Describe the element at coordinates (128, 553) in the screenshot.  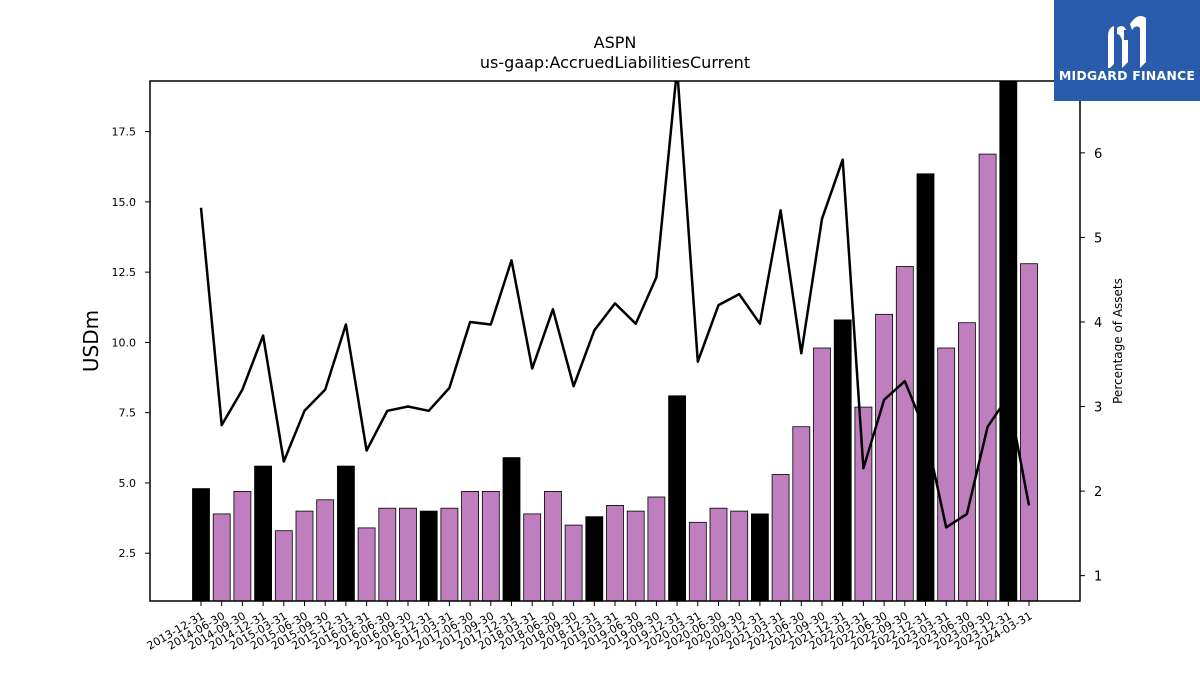
I see `y-tick-label: 2.5` at that location.